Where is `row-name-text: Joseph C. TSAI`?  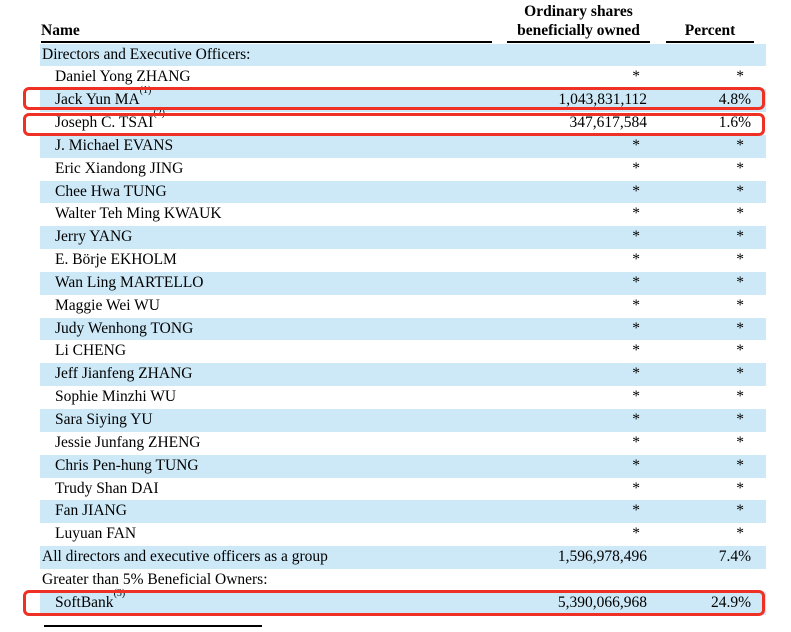 row-name-text: Joseph C. TSAI is located at coordinates (104, 123).